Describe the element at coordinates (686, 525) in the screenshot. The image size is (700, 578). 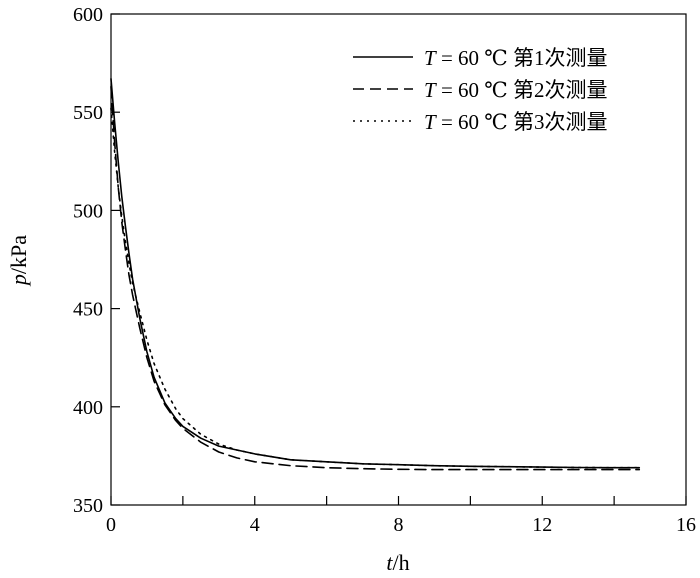
I see `x-tick-label: 16` at that location.